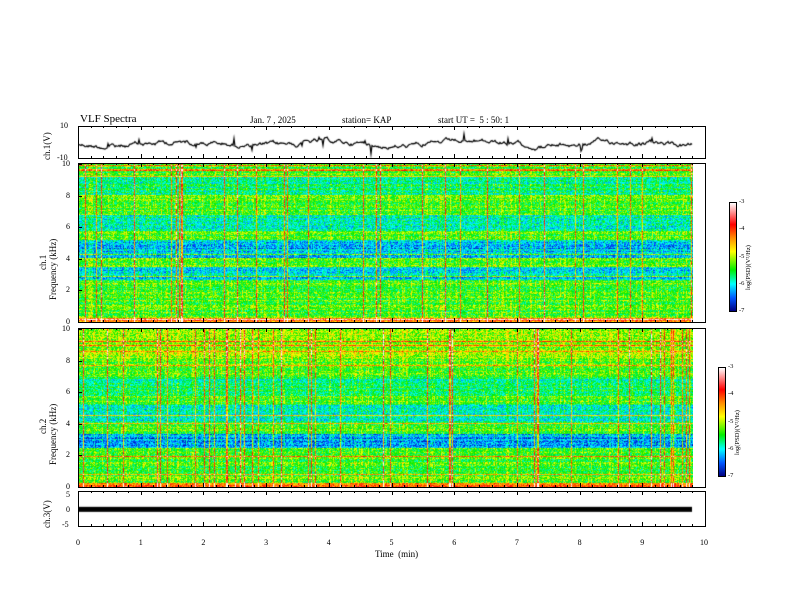  Describe the element at coordinates (731, 366) in the screenshot. I see `ch2-cbar-tick: -3` at that location.